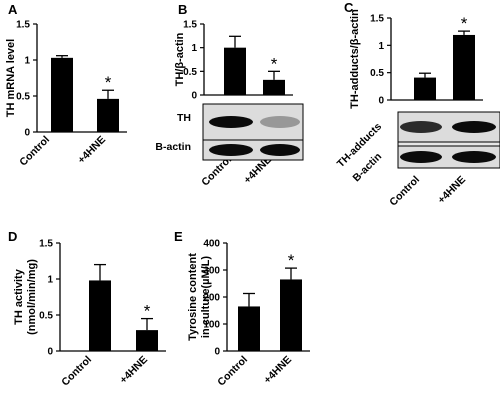 Image resolution: width=500 pixels, height=411 pixels. Describe the element at coordinates (355, 59) in the screenshot. I see `y-axis-label: TH-adducts/β-actin` at that location.